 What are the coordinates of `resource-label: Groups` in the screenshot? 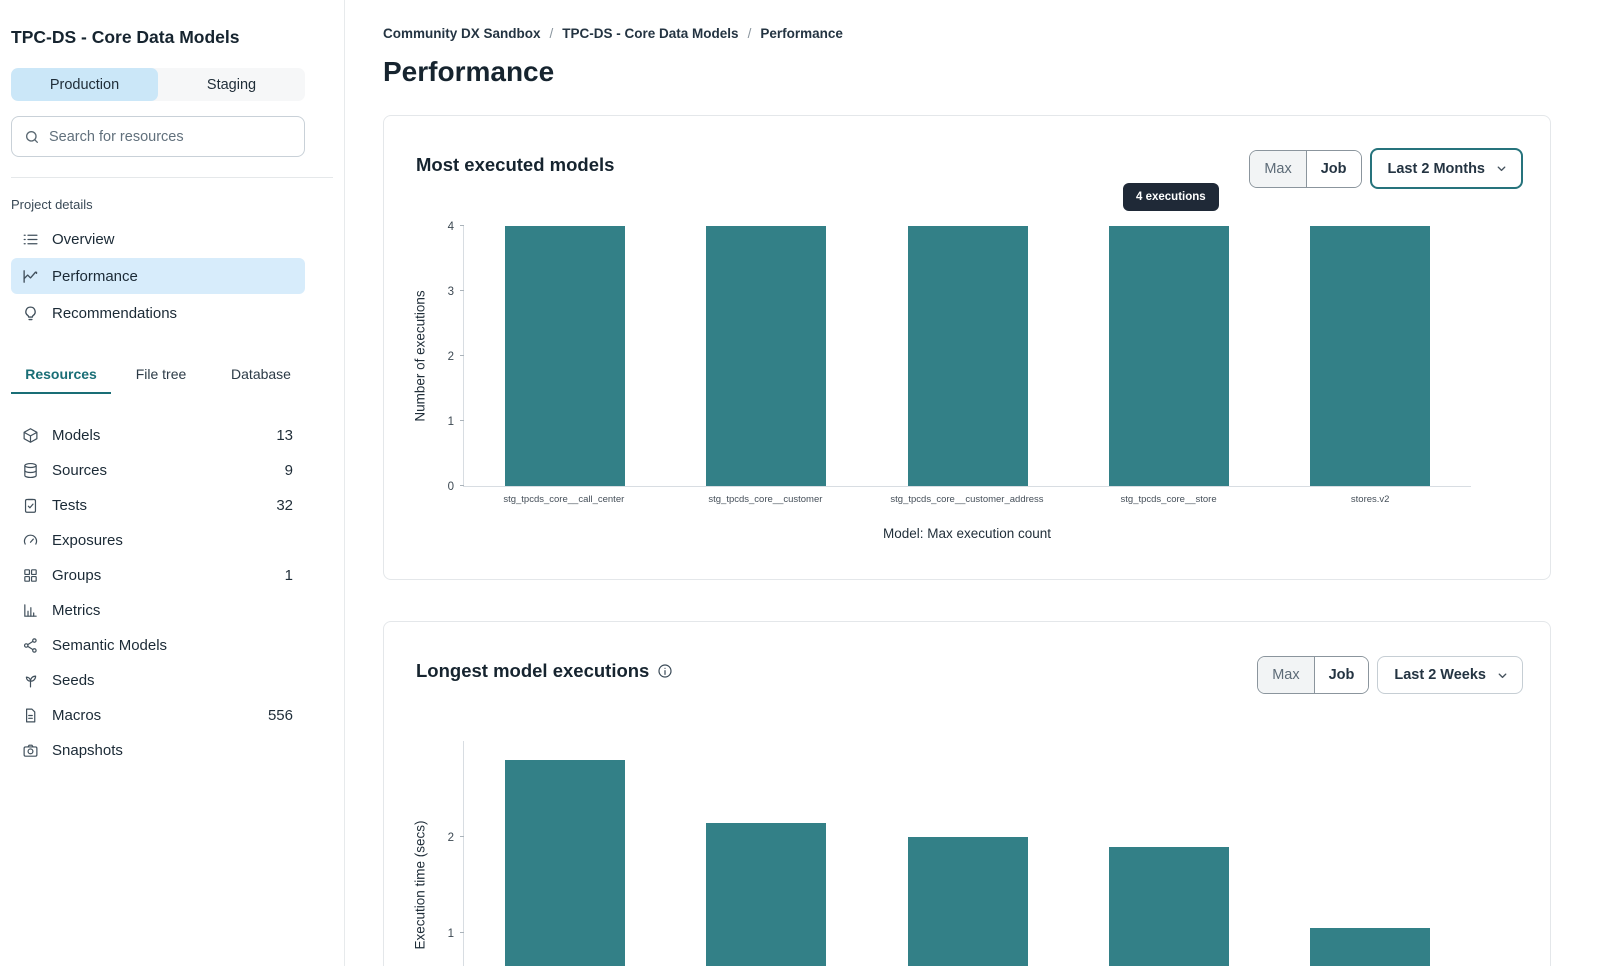 It's located at (77, 575).